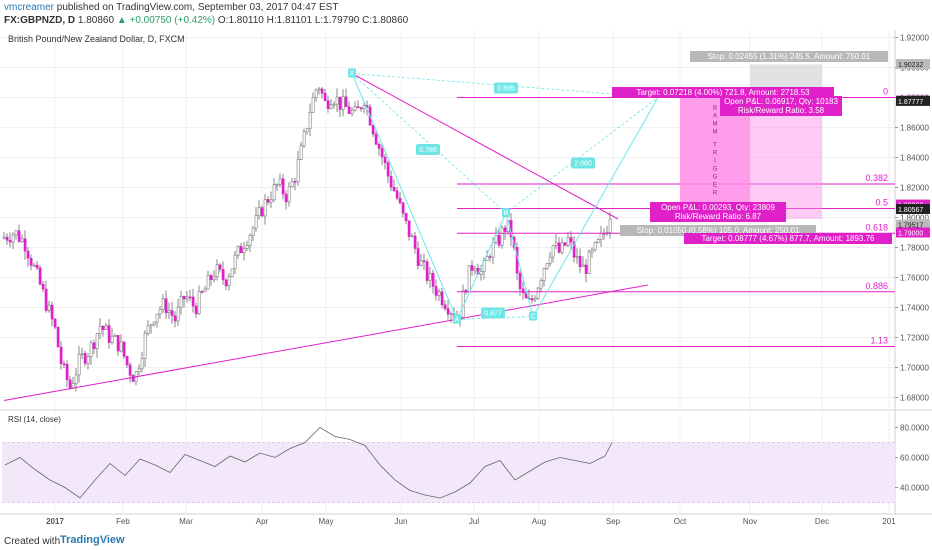 The height and width of the screenshot is (550, 932). I want to click on tradingview-logo: TradingView, so click(92, 540).